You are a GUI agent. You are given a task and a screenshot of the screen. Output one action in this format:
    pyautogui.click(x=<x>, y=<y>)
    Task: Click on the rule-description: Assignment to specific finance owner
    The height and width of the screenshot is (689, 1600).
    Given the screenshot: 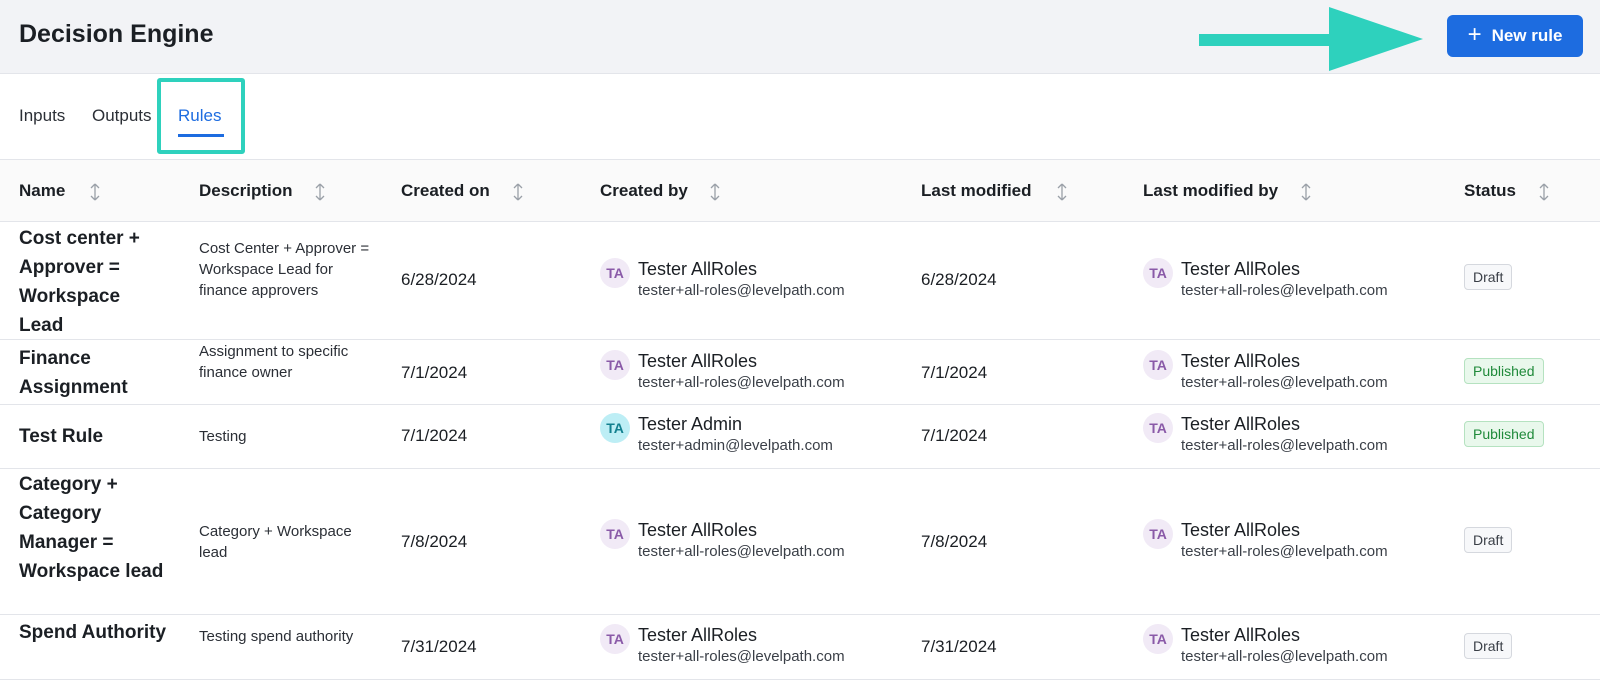 What is the action you would take?
    pyautogui.click(x=274, y=362)
    